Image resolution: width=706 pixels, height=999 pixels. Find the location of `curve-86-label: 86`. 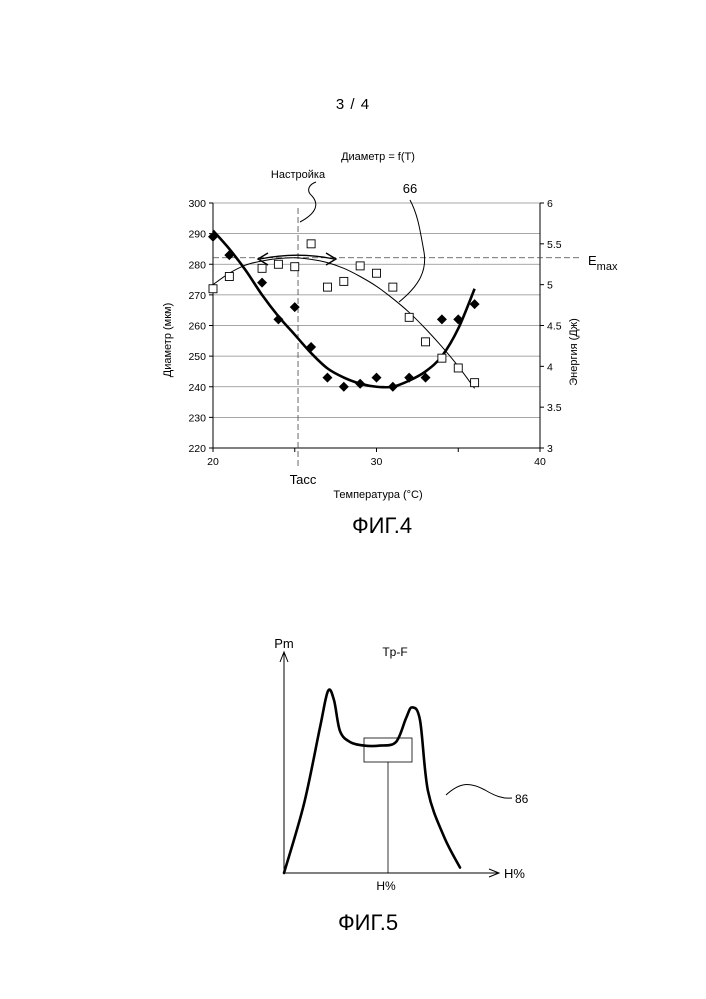

curve-86-label: 86 is located at coordinates (522, 799).